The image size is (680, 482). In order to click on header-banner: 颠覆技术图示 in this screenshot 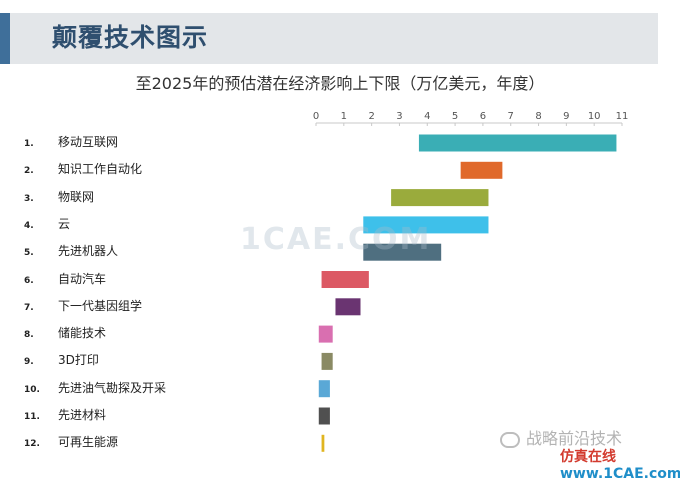, I will do `click(329, 38)`.